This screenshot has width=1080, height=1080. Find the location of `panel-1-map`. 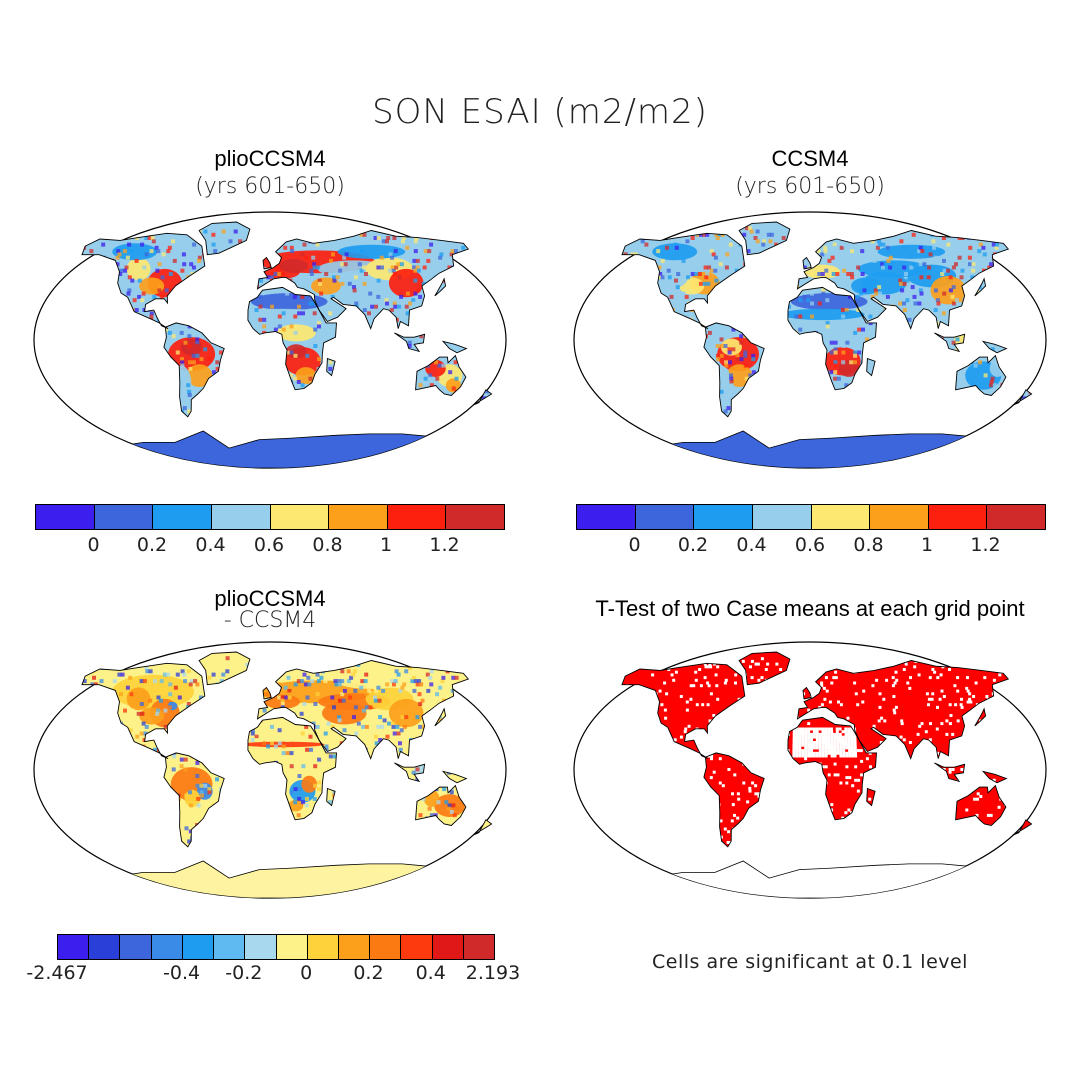

panel-1-map is located at coordinates (270, 338).